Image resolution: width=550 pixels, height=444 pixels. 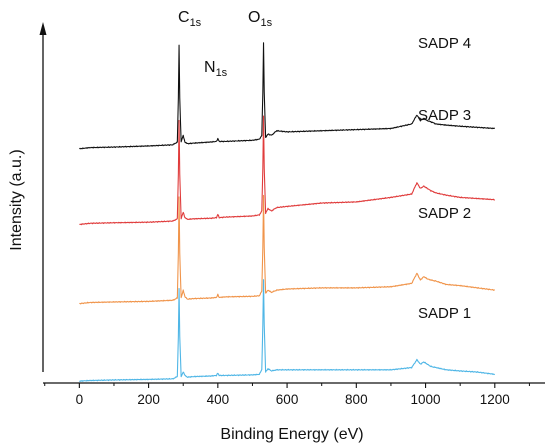 I want to click on x-tick-label: 0, so click(x=80, y=399).